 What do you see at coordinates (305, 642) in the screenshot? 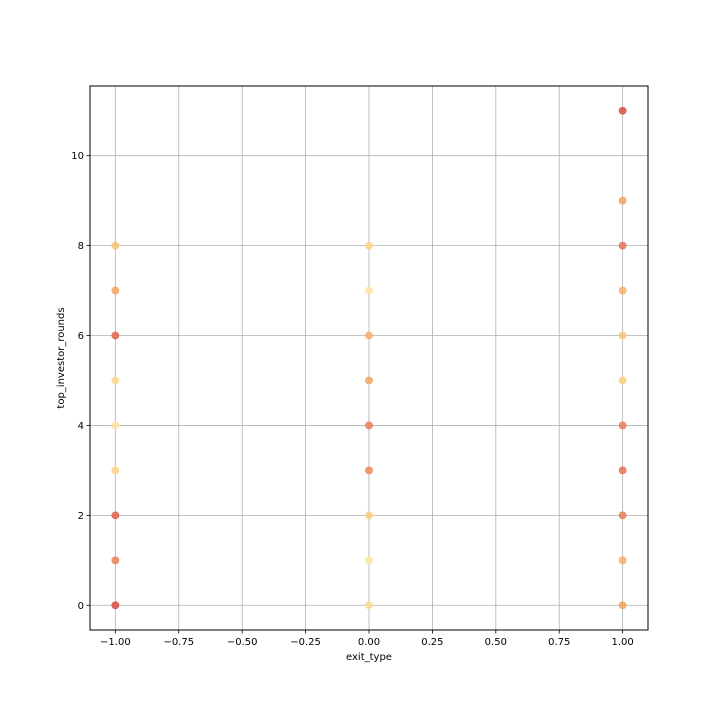
I see `x-tick-label: −0.25` at bounding box center [305, 642].